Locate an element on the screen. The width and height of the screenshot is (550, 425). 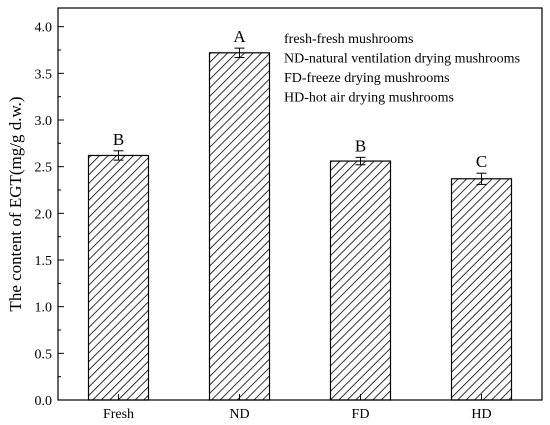
x-tick-label: Fresh is located at coordinates (118, 414).